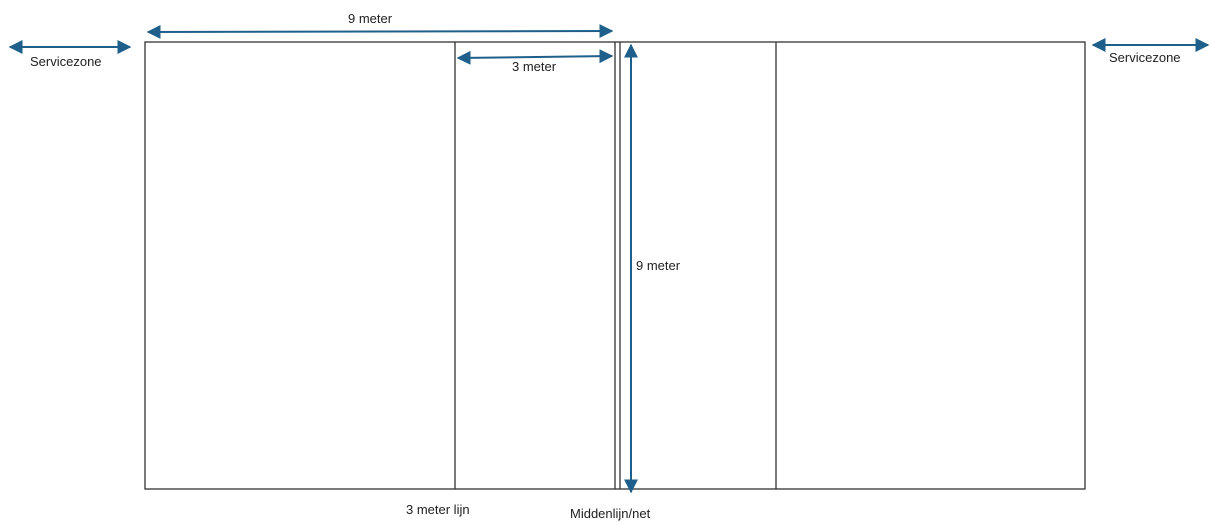 Image resolution: width=1210 pixels, height=522 pixels. What do you see at coordinates (380, 31) in the screenshot?
I see `arrow-width-9m` at bounding box center [380, 31].